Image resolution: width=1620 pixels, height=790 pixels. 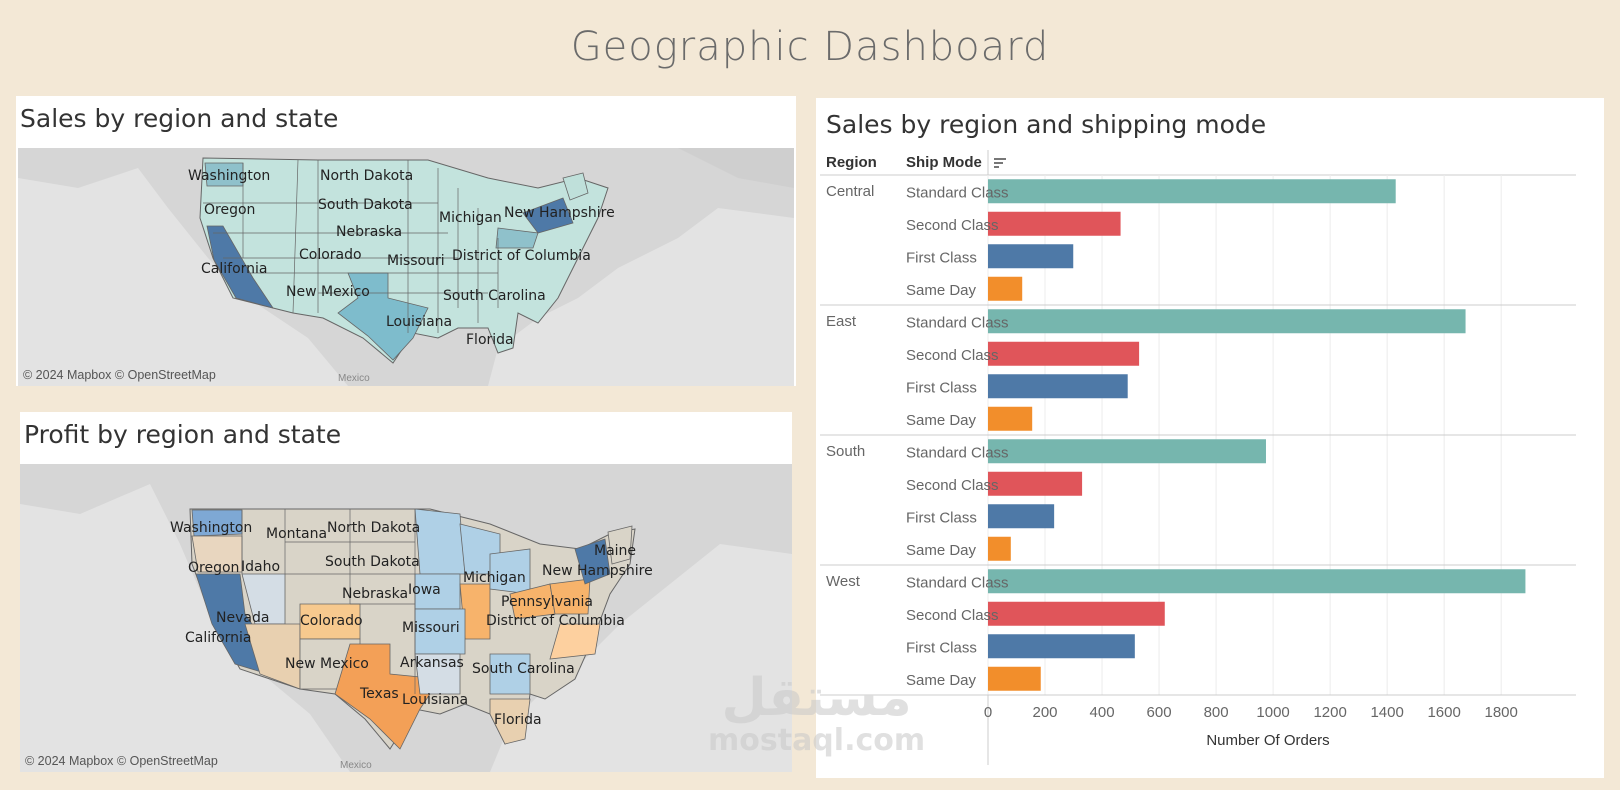 What do you see at coordinates (1216, 712) in the screenshot?
I see `x-tick-label: 800` at bounding box center [1216, 712].